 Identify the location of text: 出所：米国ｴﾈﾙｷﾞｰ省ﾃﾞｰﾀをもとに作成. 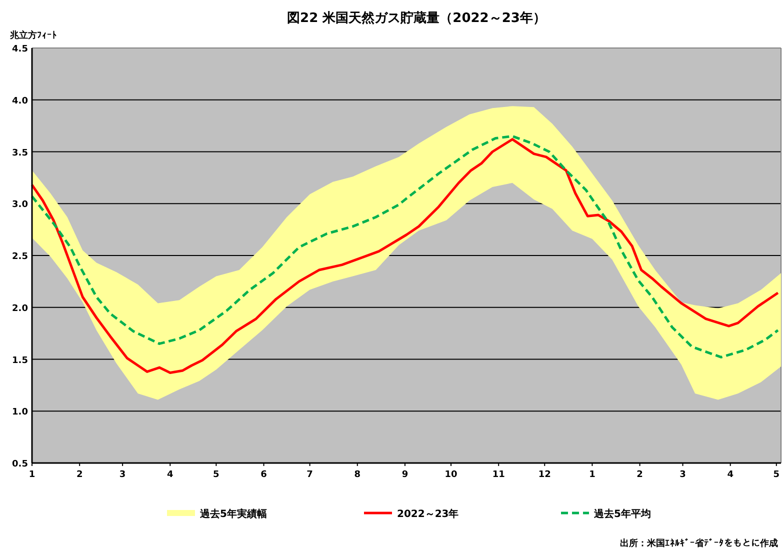
(699, 543).